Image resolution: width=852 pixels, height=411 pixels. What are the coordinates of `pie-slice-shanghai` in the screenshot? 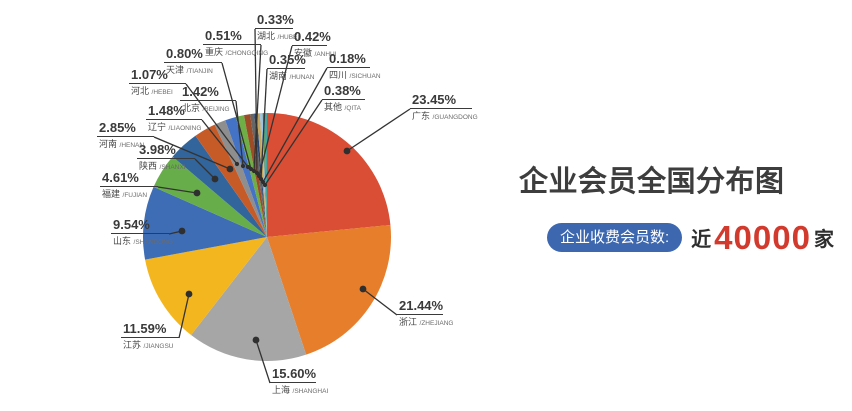 It's located at (249, 299).